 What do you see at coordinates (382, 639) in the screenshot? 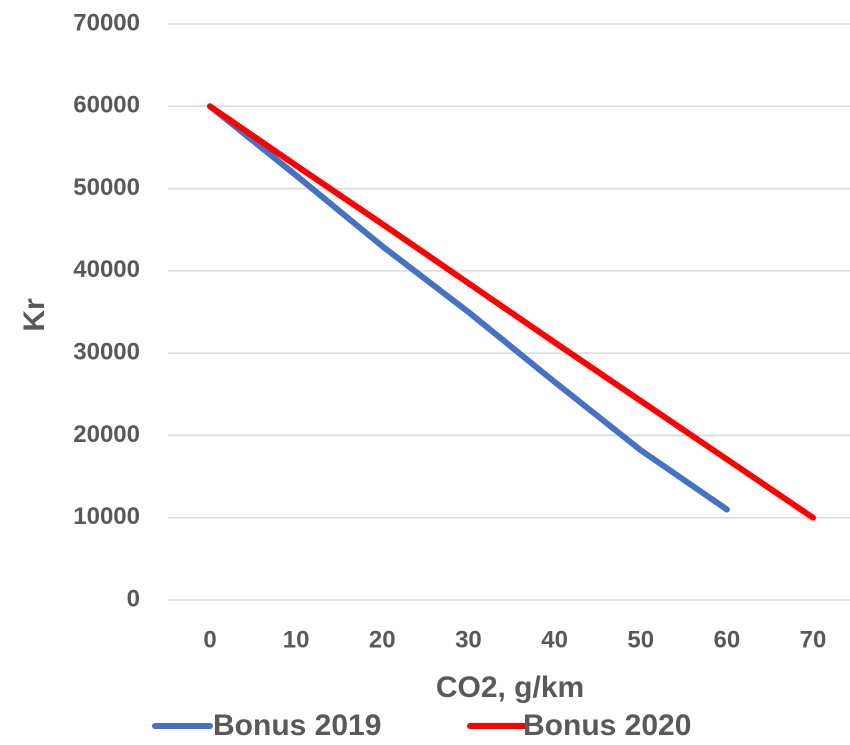
I see `x-tick-label: 20` at bounding box center [382, 639].